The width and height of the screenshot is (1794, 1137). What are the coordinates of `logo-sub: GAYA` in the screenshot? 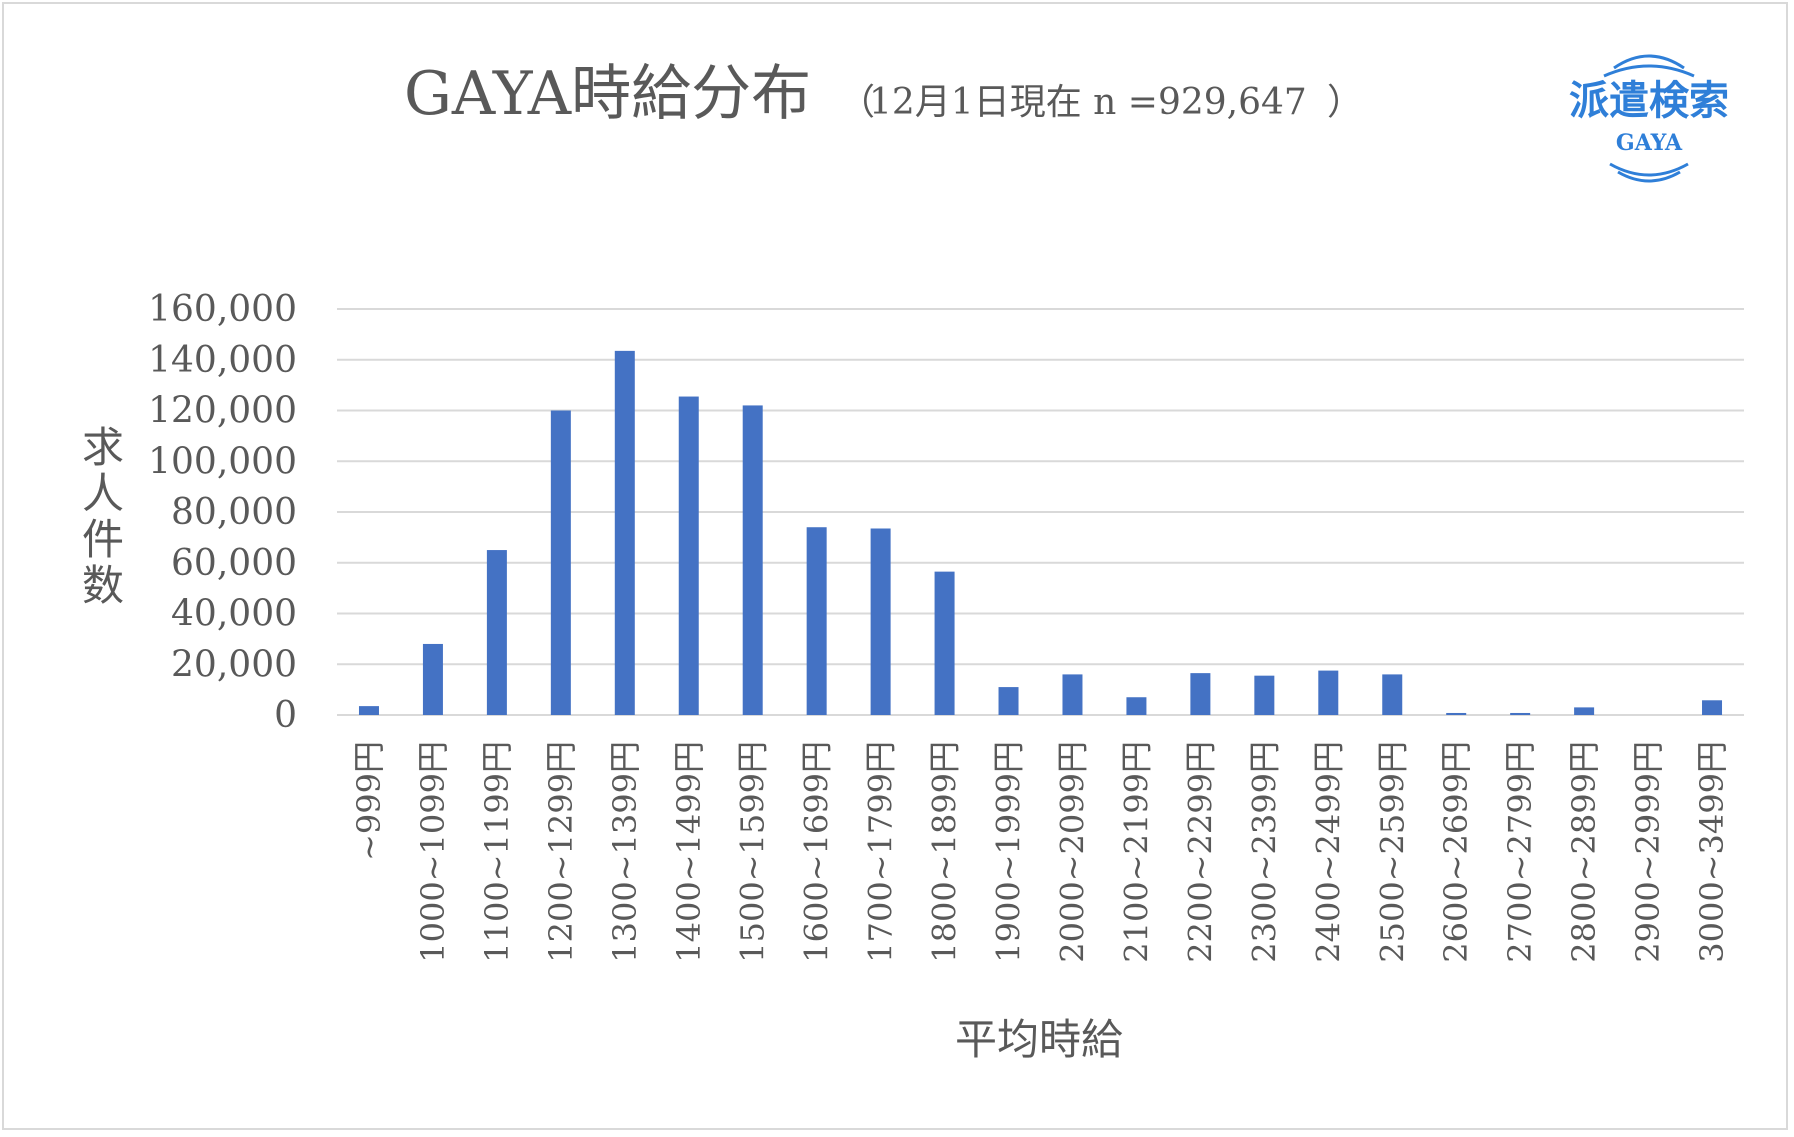 It's located at (1649, 143).